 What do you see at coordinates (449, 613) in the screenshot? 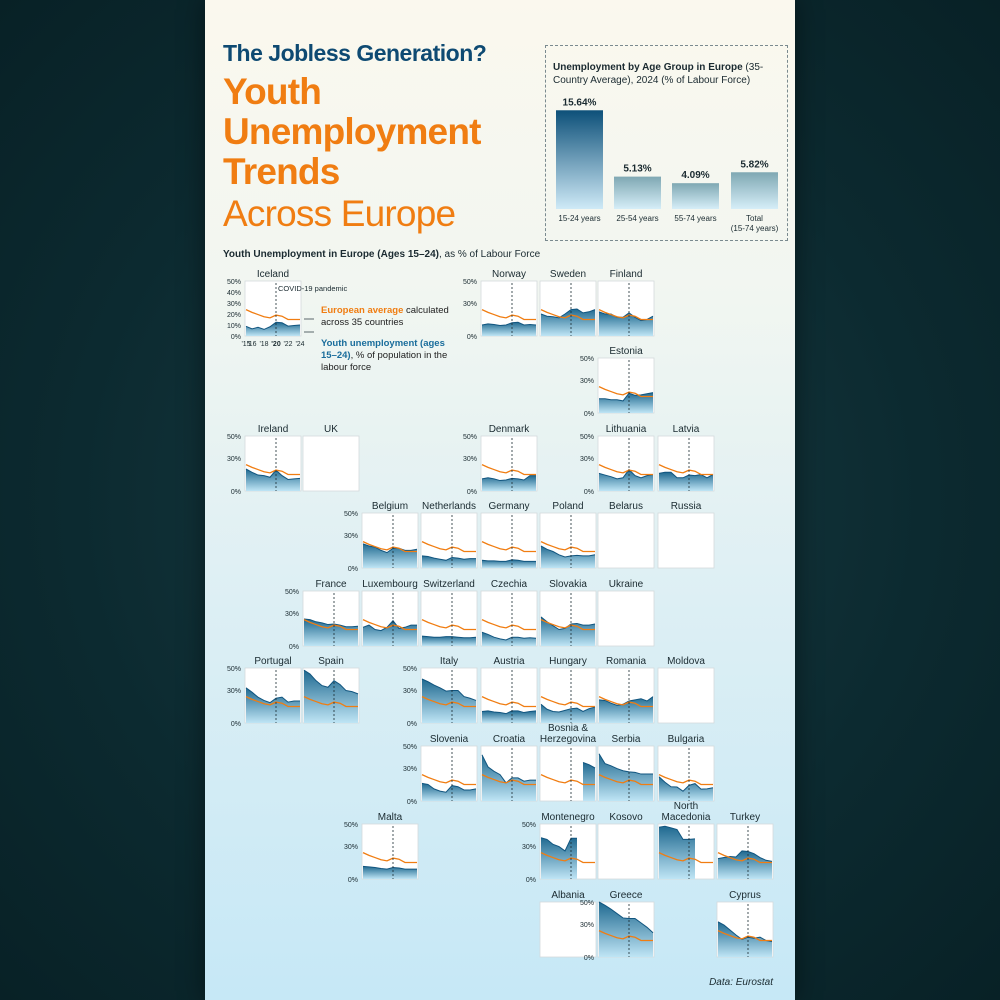
I see `country-panel: Switzerland` at bounding box center [449, 613].